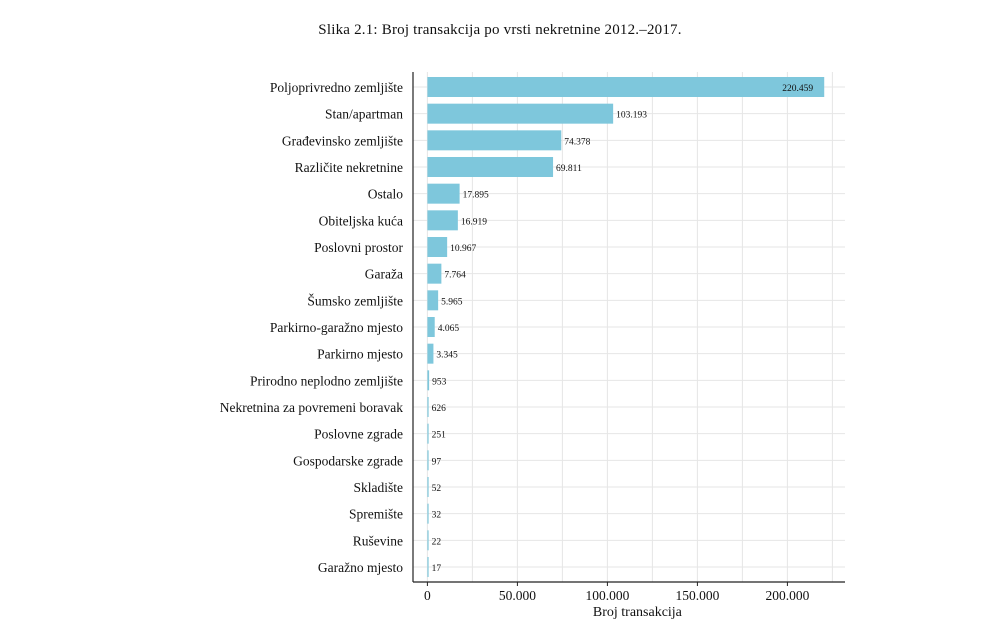 This screenshot has height=624, width=1000. What do you see at coordinates (697, 595) in the screenshot?
I see `x-tick-label: 150.000` at bounding box center [697, 595].